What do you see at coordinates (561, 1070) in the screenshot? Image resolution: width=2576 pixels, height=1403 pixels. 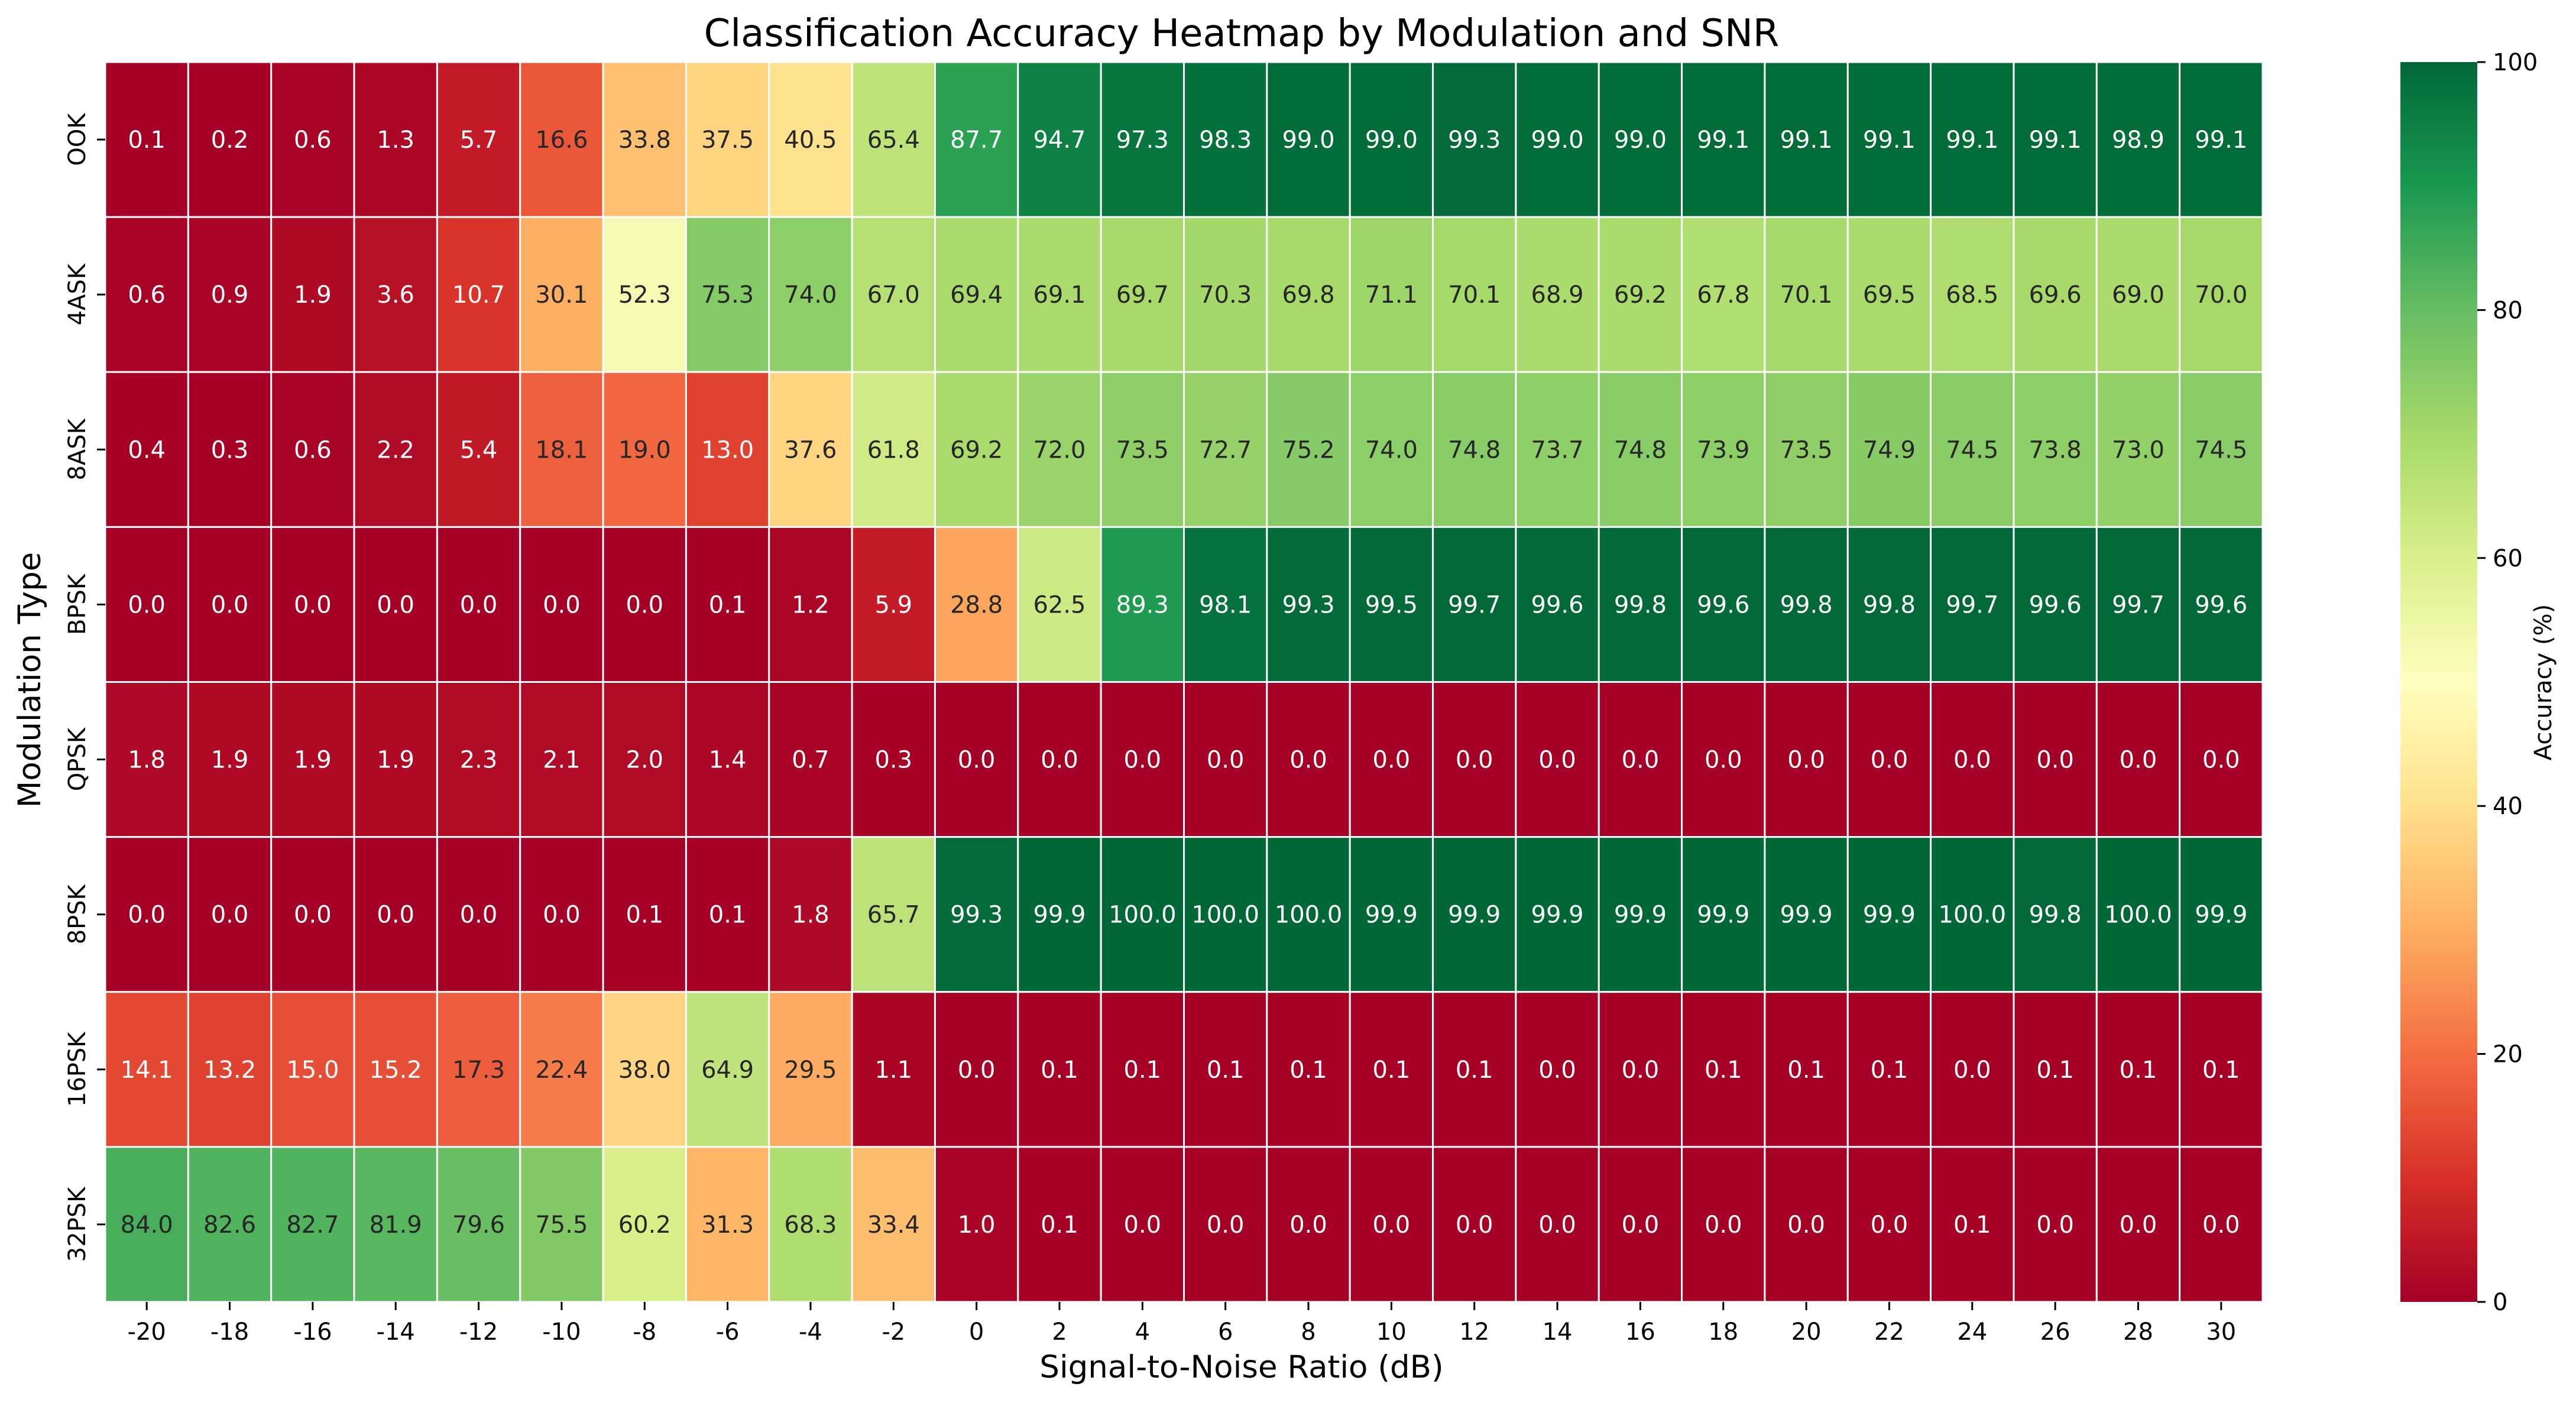 I see `cell-value-label: 22.4` at bounding box center [561, 1070].